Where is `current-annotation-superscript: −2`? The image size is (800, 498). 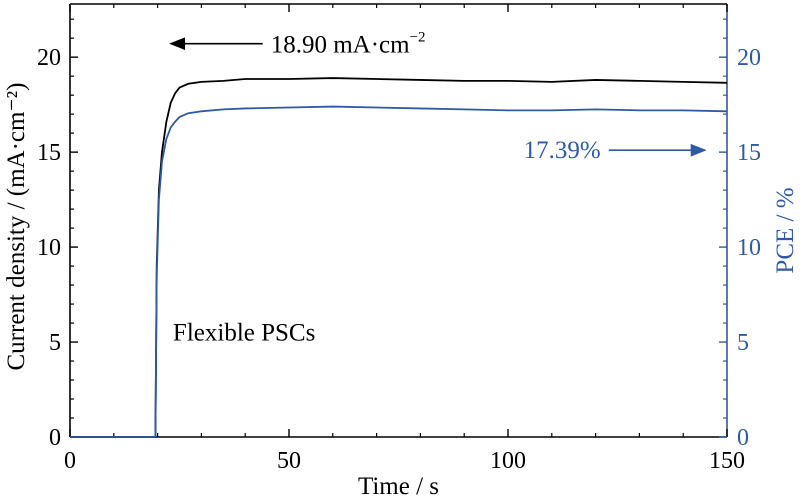 current-annotation-superscript: −2 is located at coordinates (418, 38).